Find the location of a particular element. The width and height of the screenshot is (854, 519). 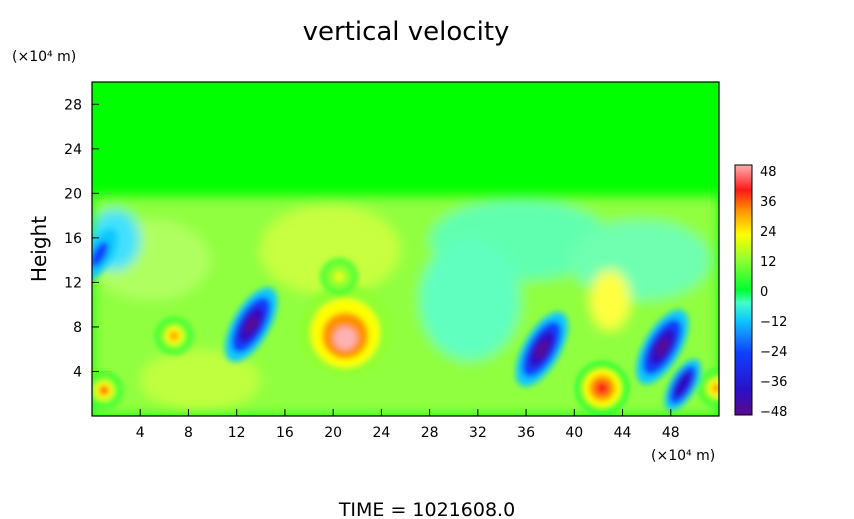

y-tick-label: 20 is located at coordinates (73, 194).